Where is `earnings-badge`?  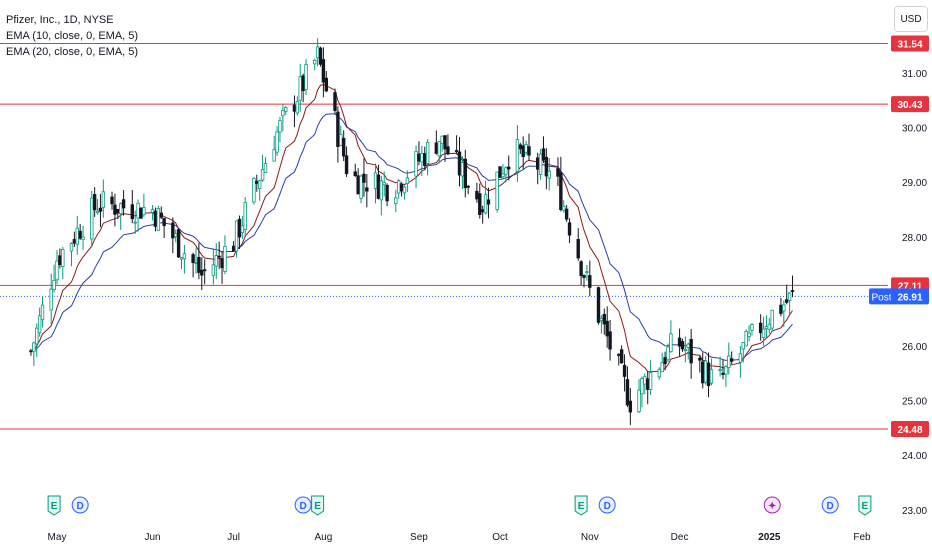
earnings-badge is located at coordinates (54, 505).